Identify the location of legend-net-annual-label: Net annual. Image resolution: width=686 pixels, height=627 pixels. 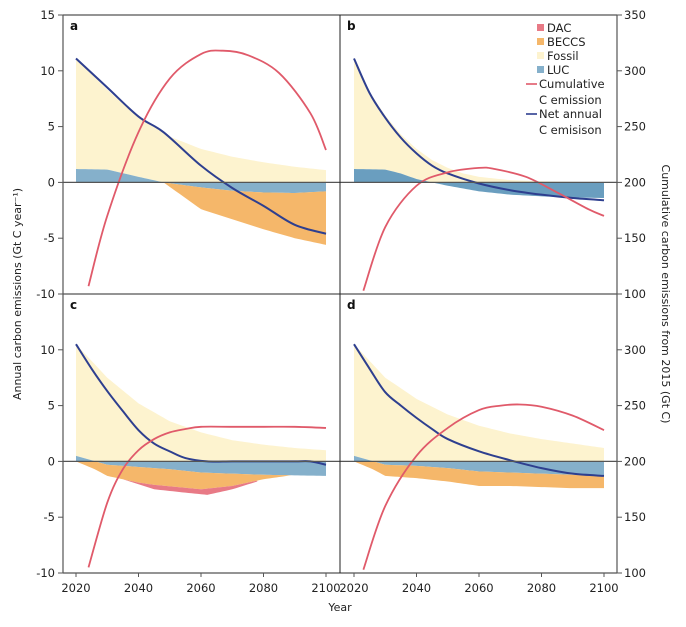
(570, 114).